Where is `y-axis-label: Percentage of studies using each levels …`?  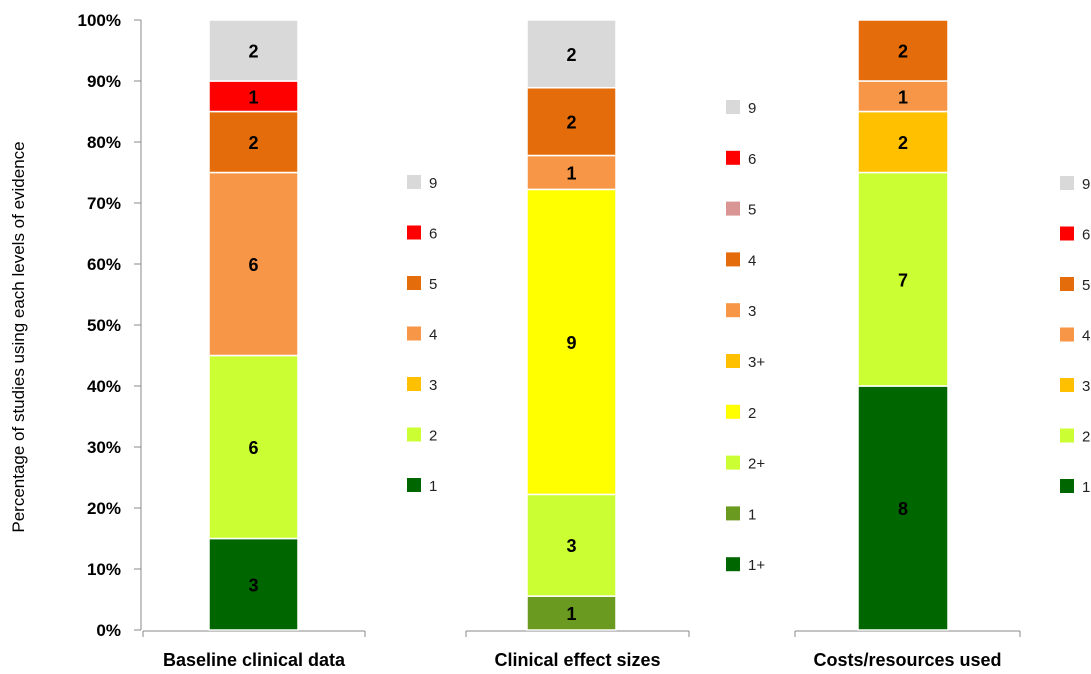
y-axis-label: Percentage of studies using each levels … is located at coordinates (18, 336).